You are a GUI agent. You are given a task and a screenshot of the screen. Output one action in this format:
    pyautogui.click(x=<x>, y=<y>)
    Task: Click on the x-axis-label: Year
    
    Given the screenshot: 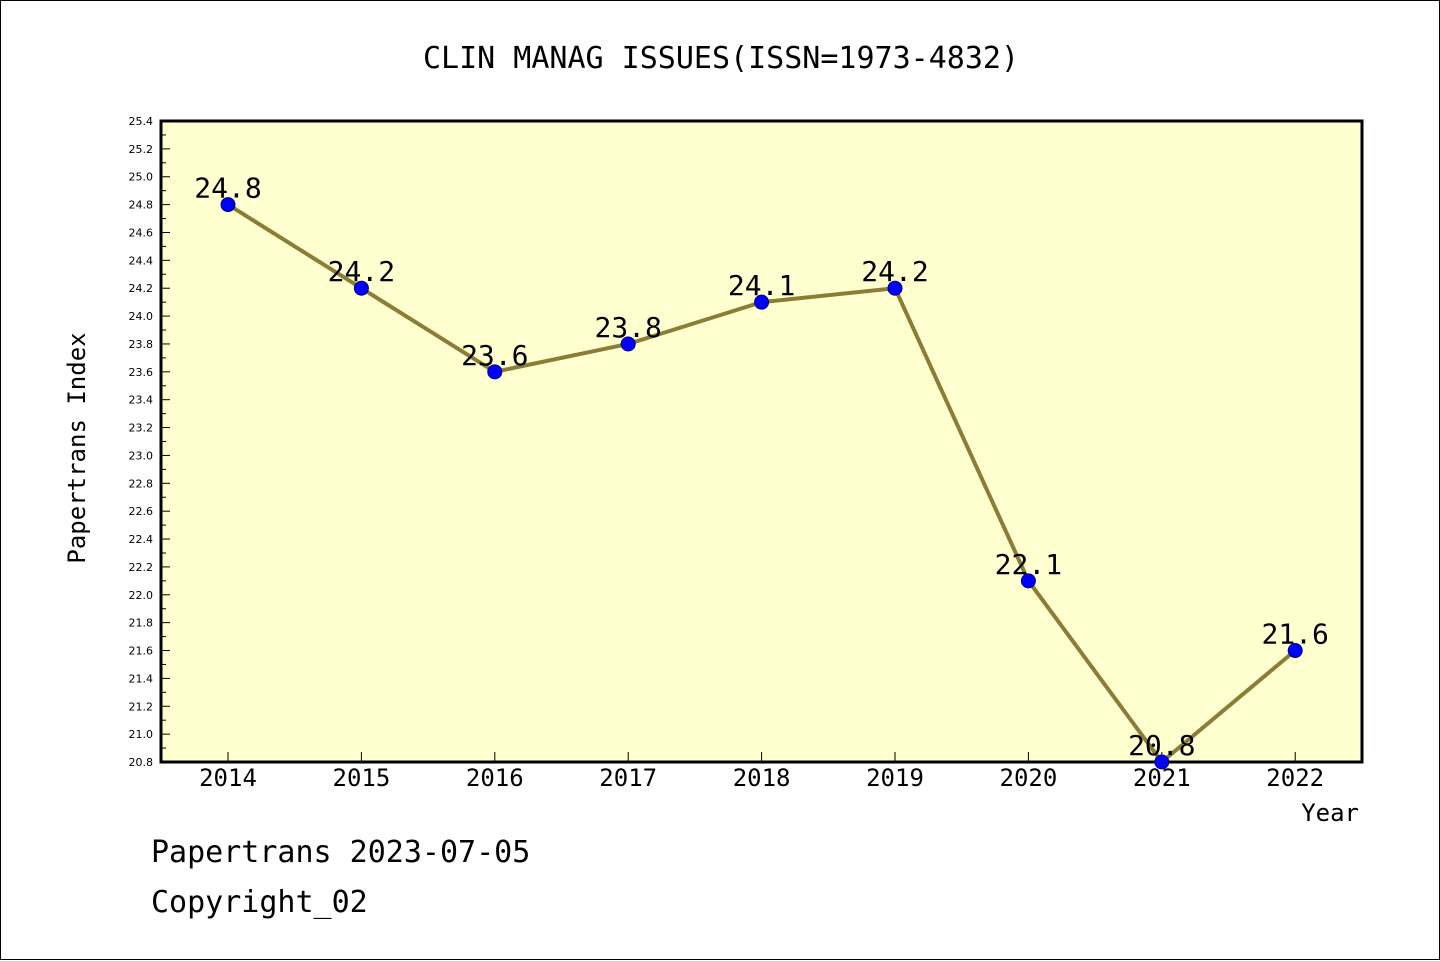 What is the action you would take?
    pyautogui.click(x=1330, y=813)
    